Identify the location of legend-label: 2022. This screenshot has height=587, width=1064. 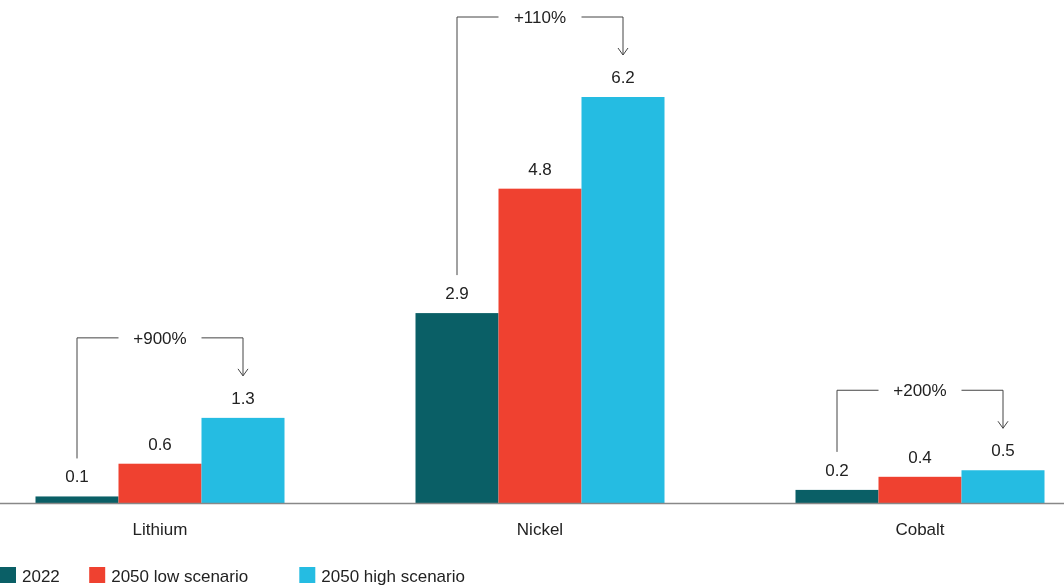
(41, 576).